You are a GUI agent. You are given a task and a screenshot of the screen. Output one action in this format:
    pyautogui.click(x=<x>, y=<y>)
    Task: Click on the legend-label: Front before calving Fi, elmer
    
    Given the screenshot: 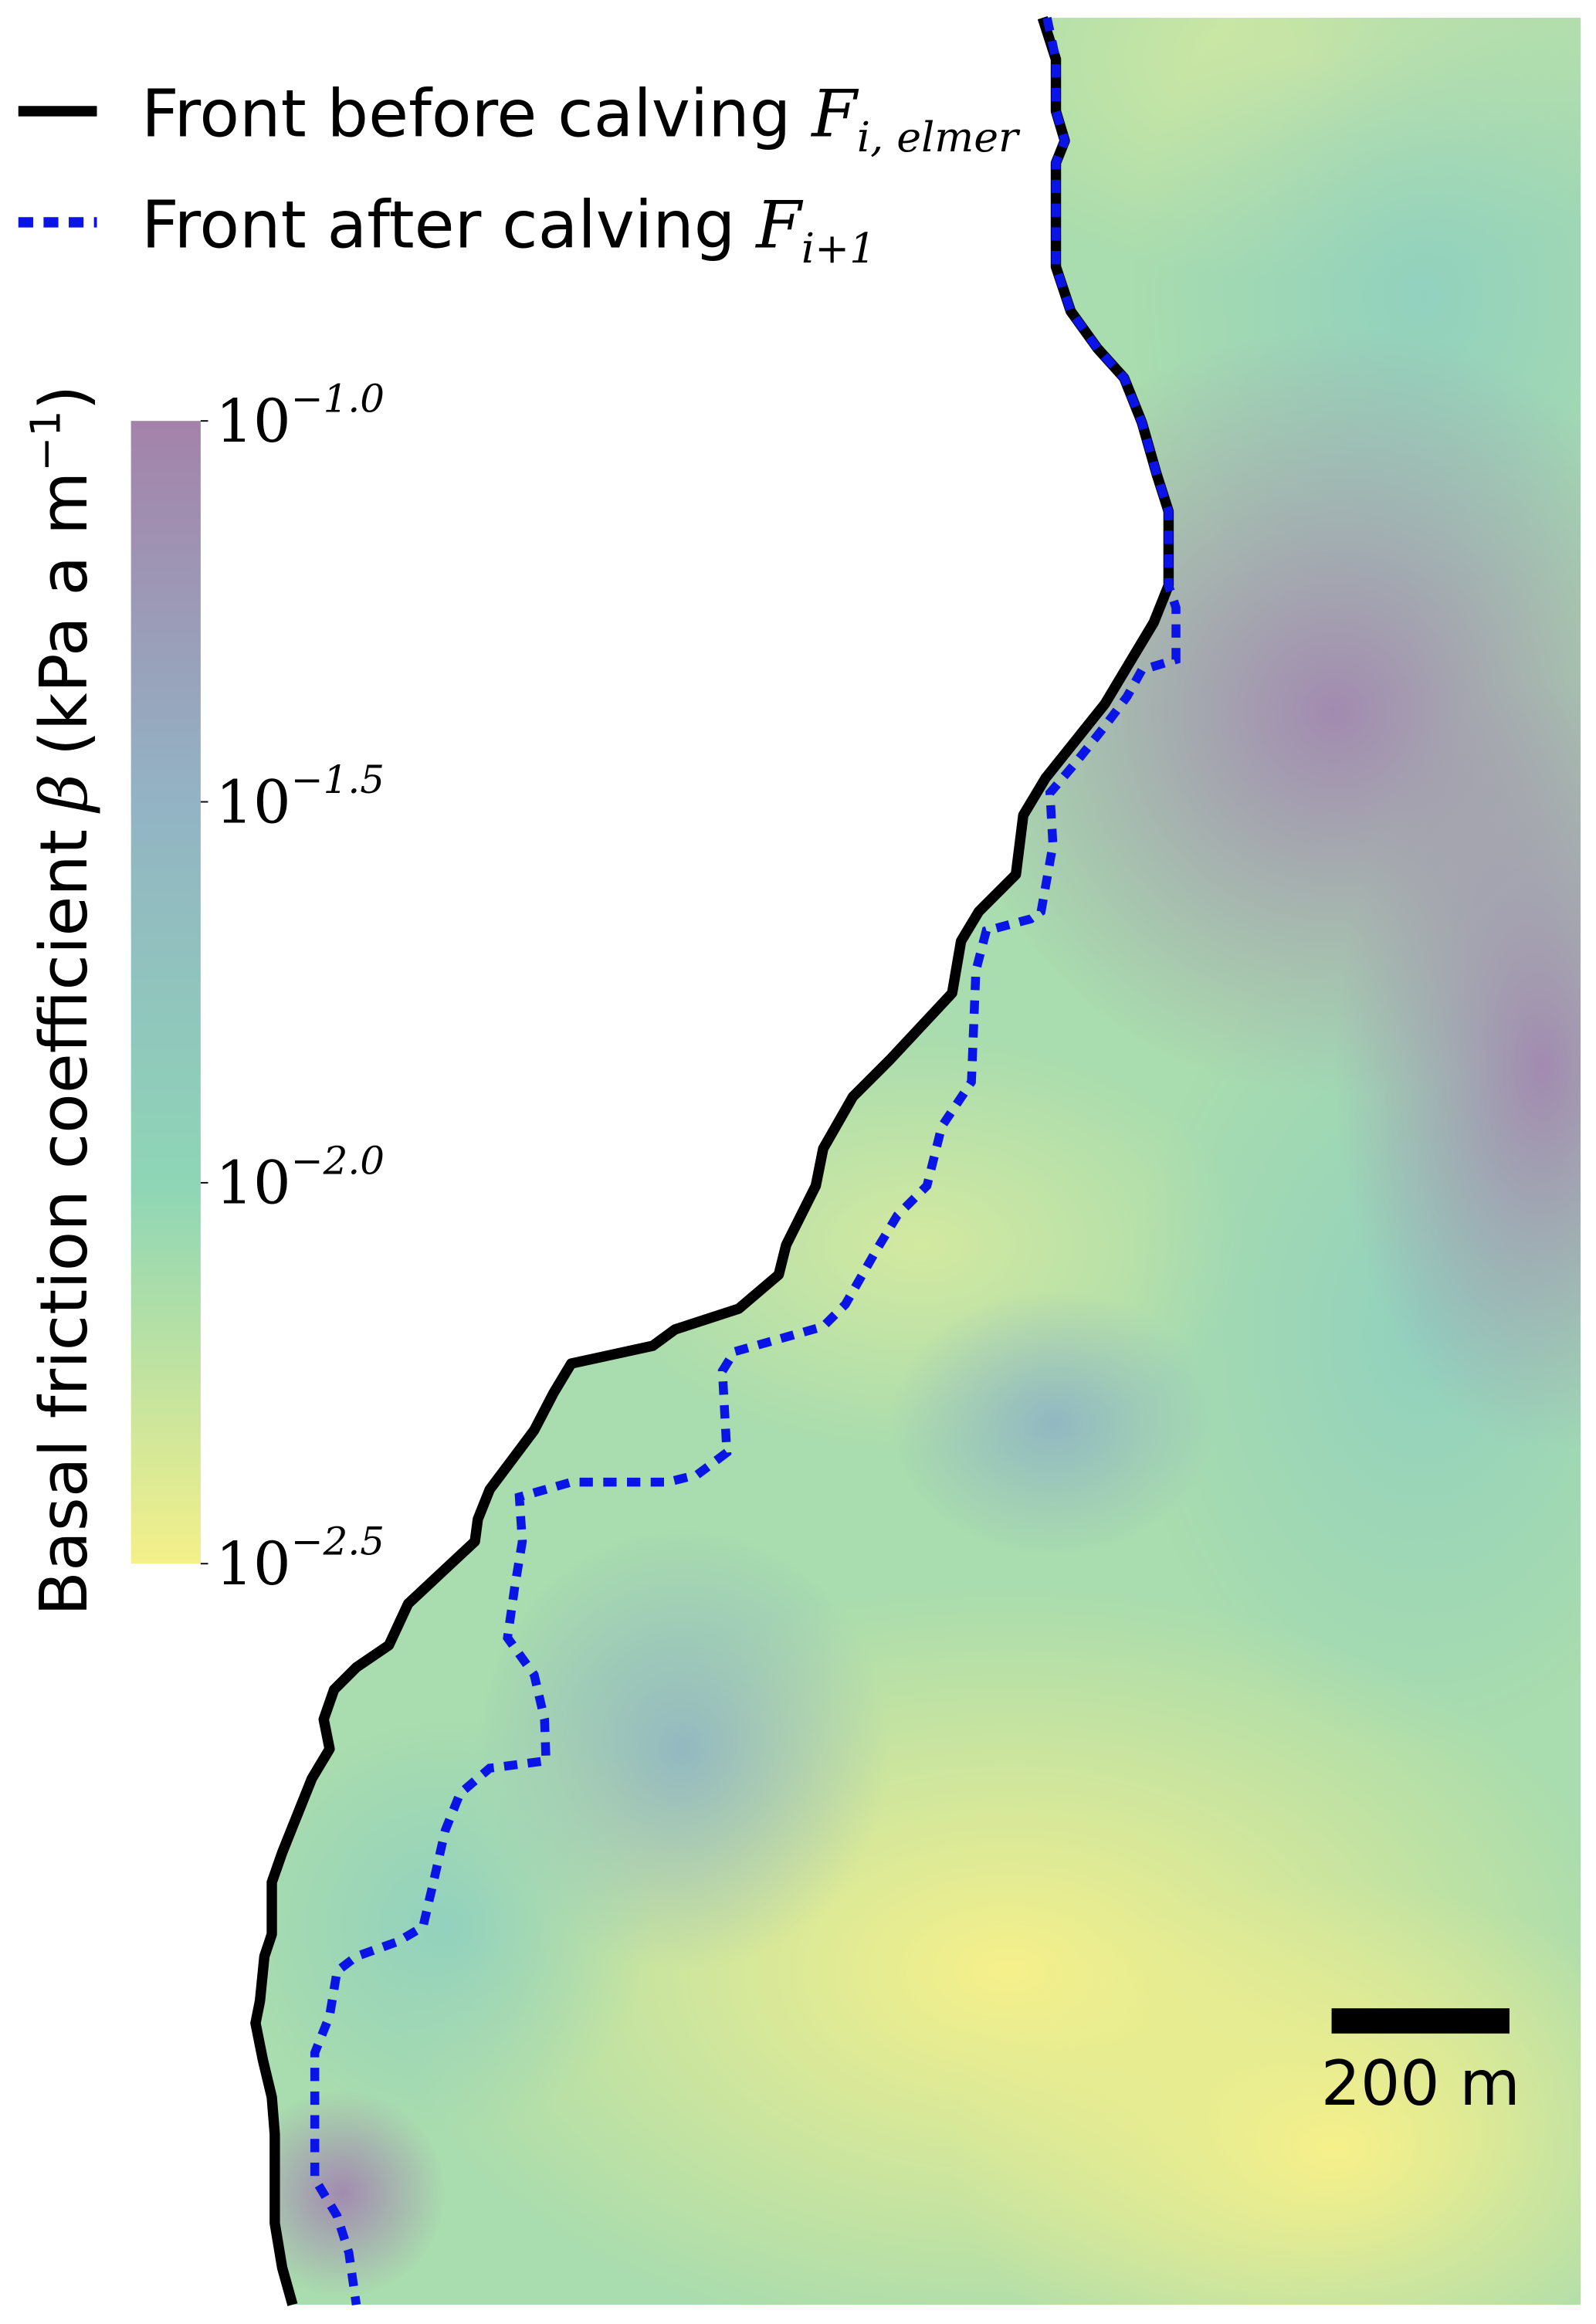 What is the action you would take?
    pyautogui.click(x=581, y=118)
    